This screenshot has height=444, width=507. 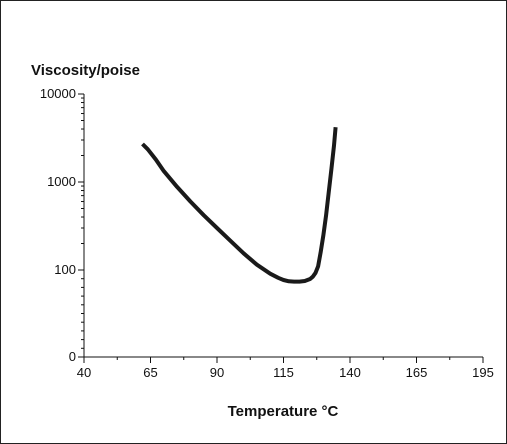 I want to click on x-tick-label: 40, so click(x=84, y=372).